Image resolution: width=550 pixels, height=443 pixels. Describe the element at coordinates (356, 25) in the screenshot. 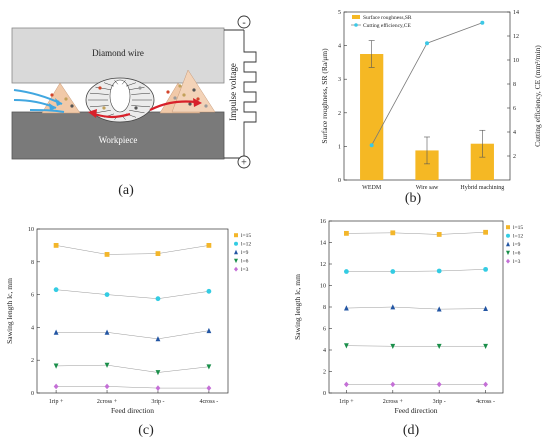

I see `legend-marker-ce` at that location.